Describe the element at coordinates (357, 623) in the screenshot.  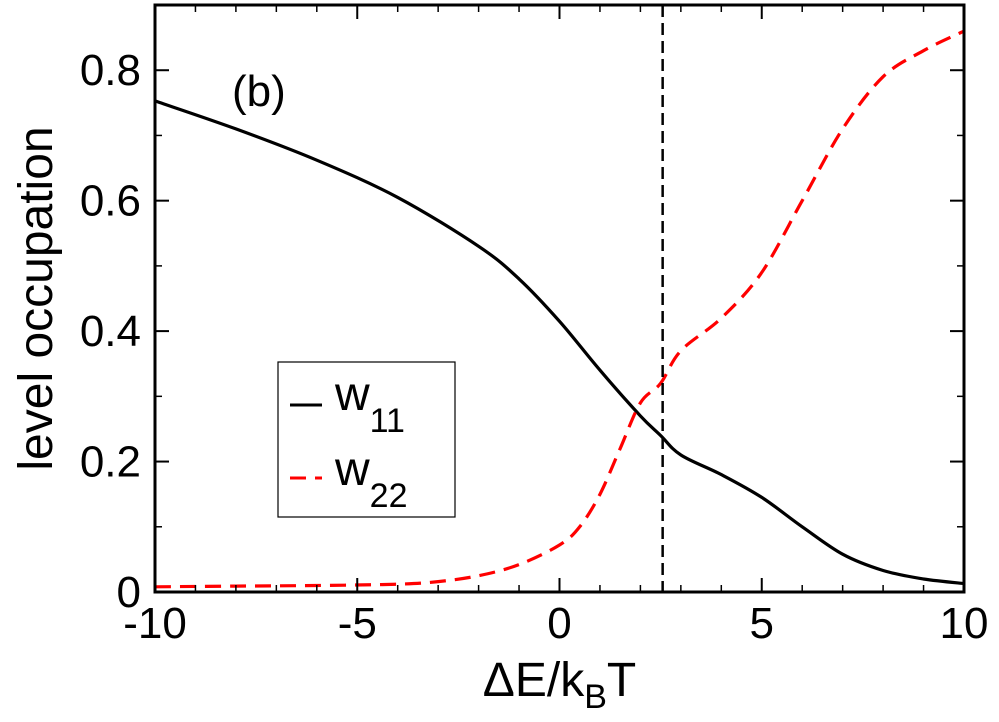
I see `x-tick-label: -5` at that location.